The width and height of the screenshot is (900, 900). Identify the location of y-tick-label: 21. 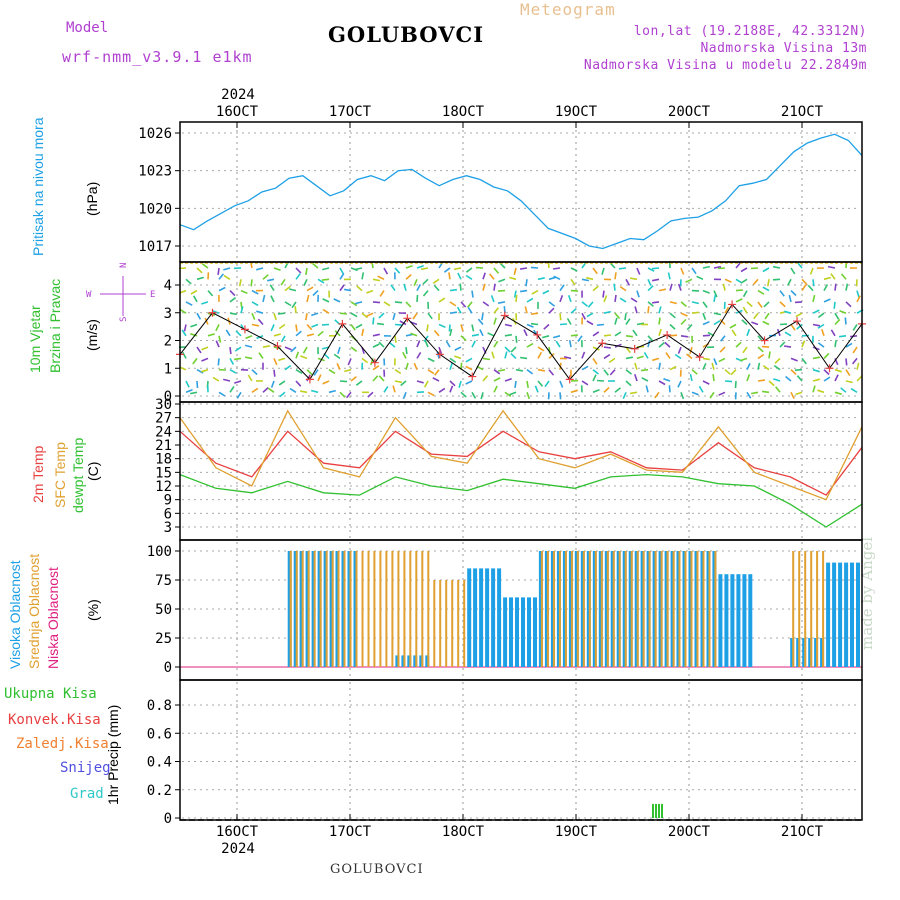
(163, 446).